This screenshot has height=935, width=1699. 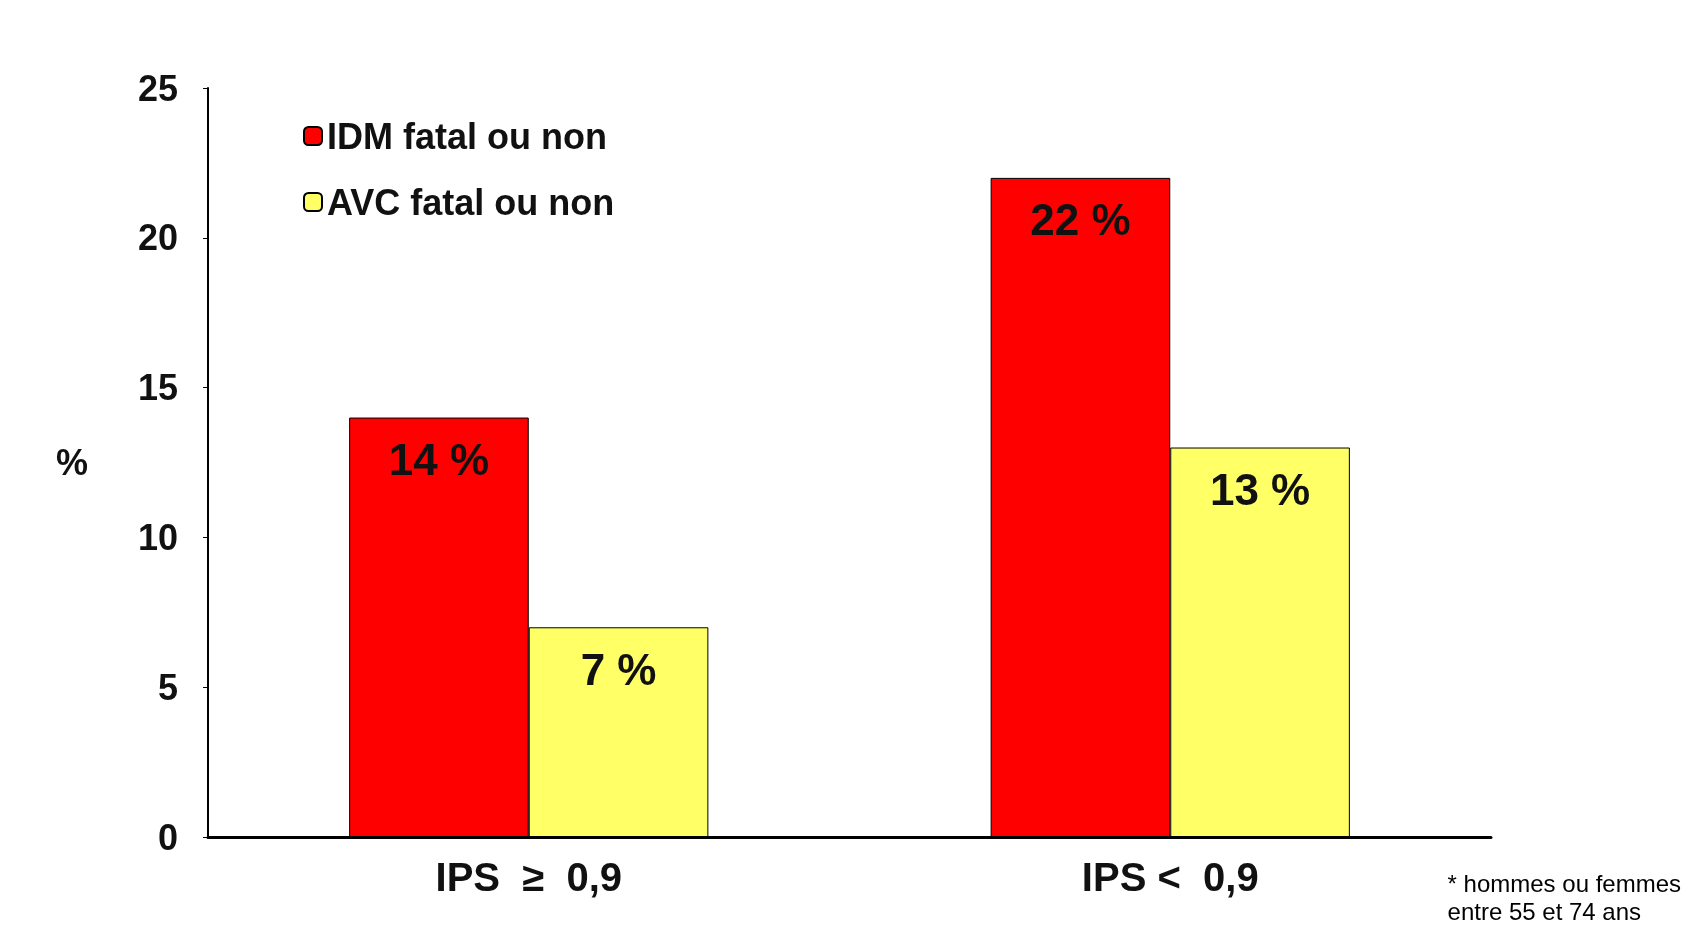 I want to click on data-label: 22 %, so click(x=1080, y=220).